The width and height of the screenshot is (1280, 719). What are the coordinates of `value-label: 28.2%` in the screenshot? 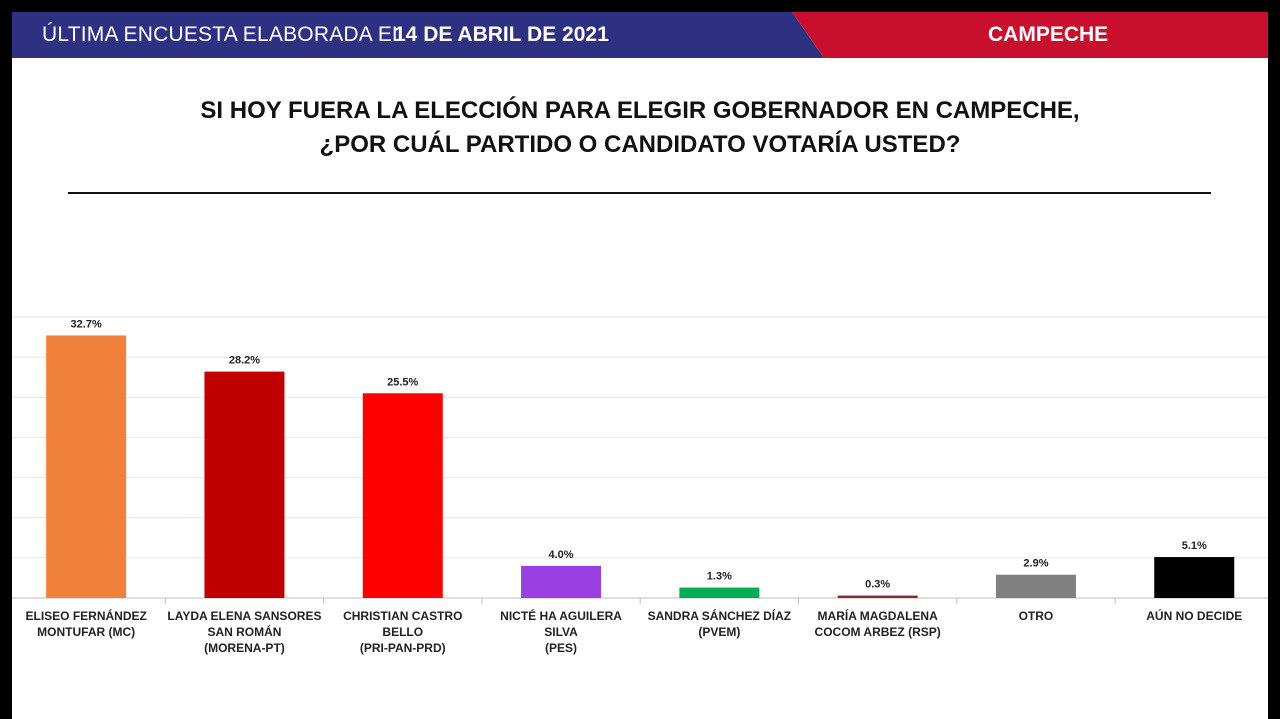 It's located at (244, 361).